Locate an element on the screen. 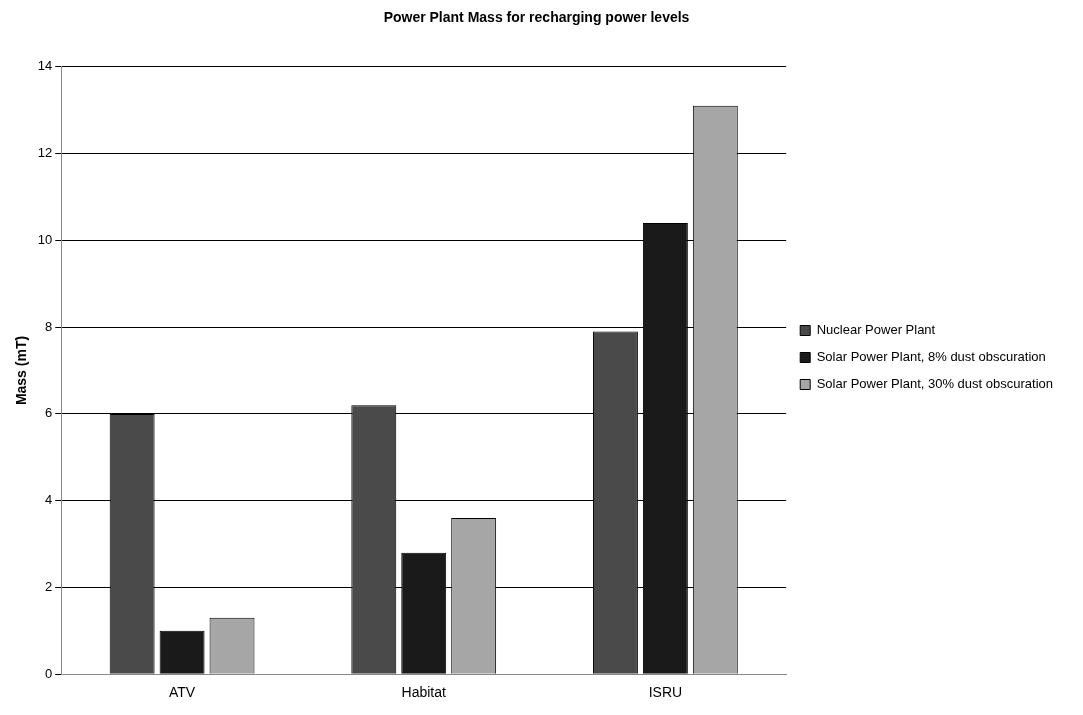  legend-label: Solar Power Plant, 8% dust obscuration is located at coordinates (931, 357).